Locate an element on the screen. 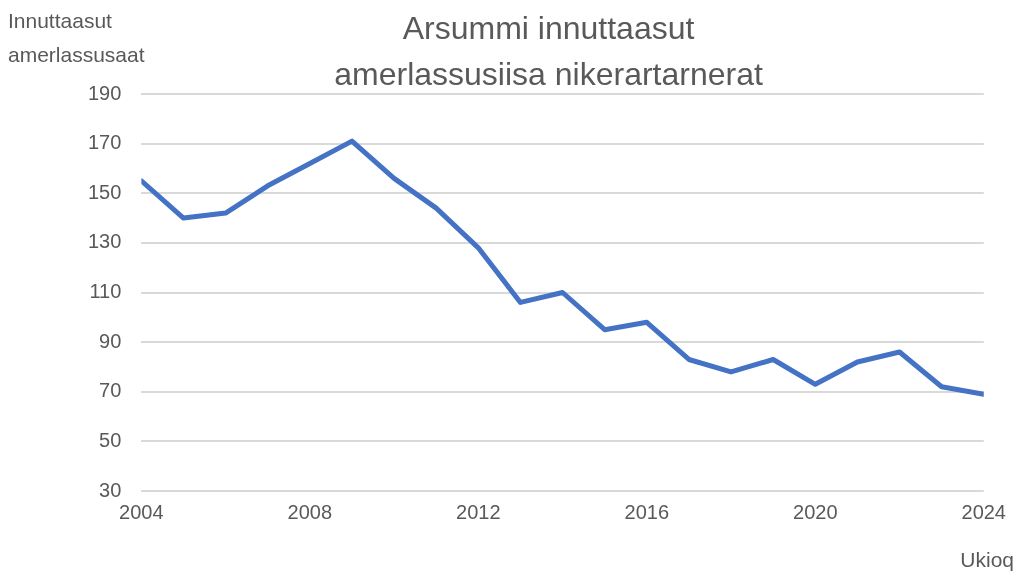  y-tick-label: 150 is located at coordinates (104, 191).